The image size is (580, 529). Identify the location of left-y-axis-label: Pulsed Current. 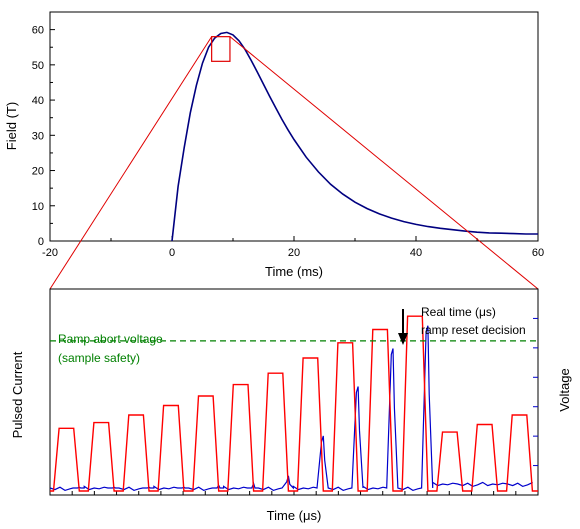
(17, 394).